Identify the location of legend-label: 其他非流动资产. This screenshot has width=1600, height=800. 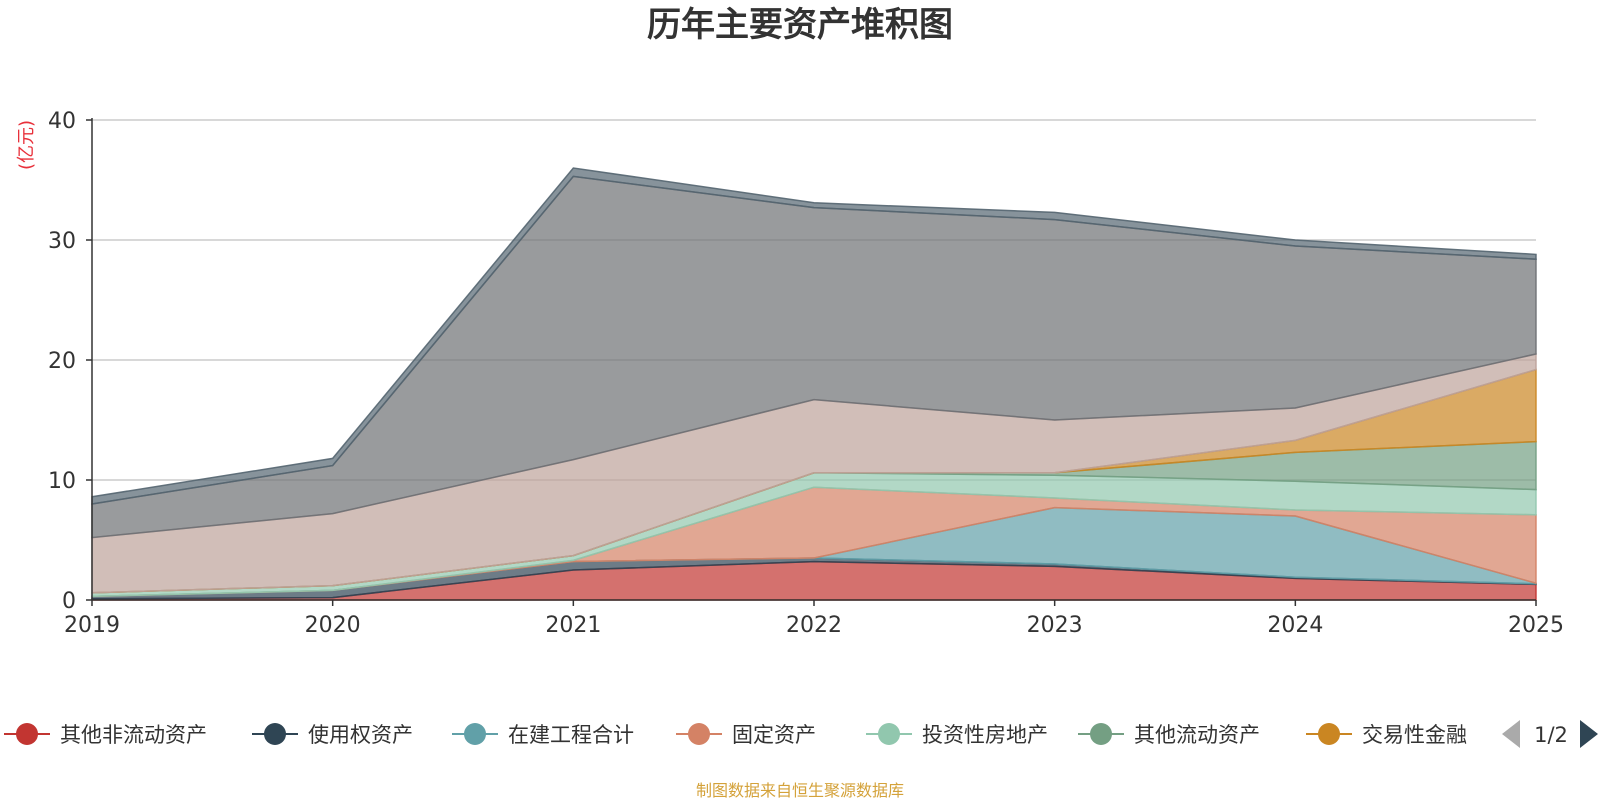
(133, 735).